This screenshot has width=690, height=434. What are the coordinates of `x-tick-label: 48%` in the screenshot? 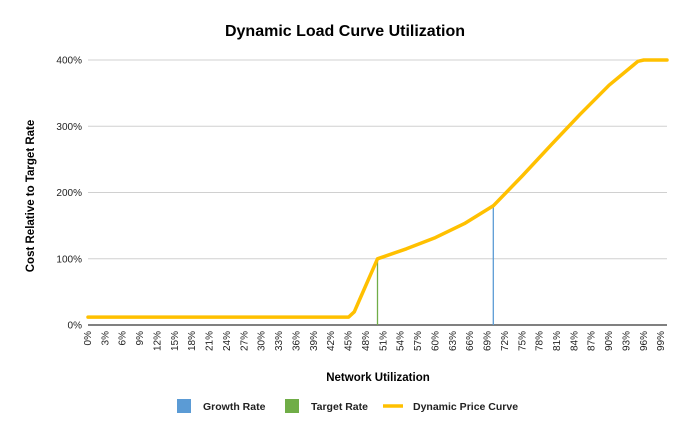 It's located at (366, 341).